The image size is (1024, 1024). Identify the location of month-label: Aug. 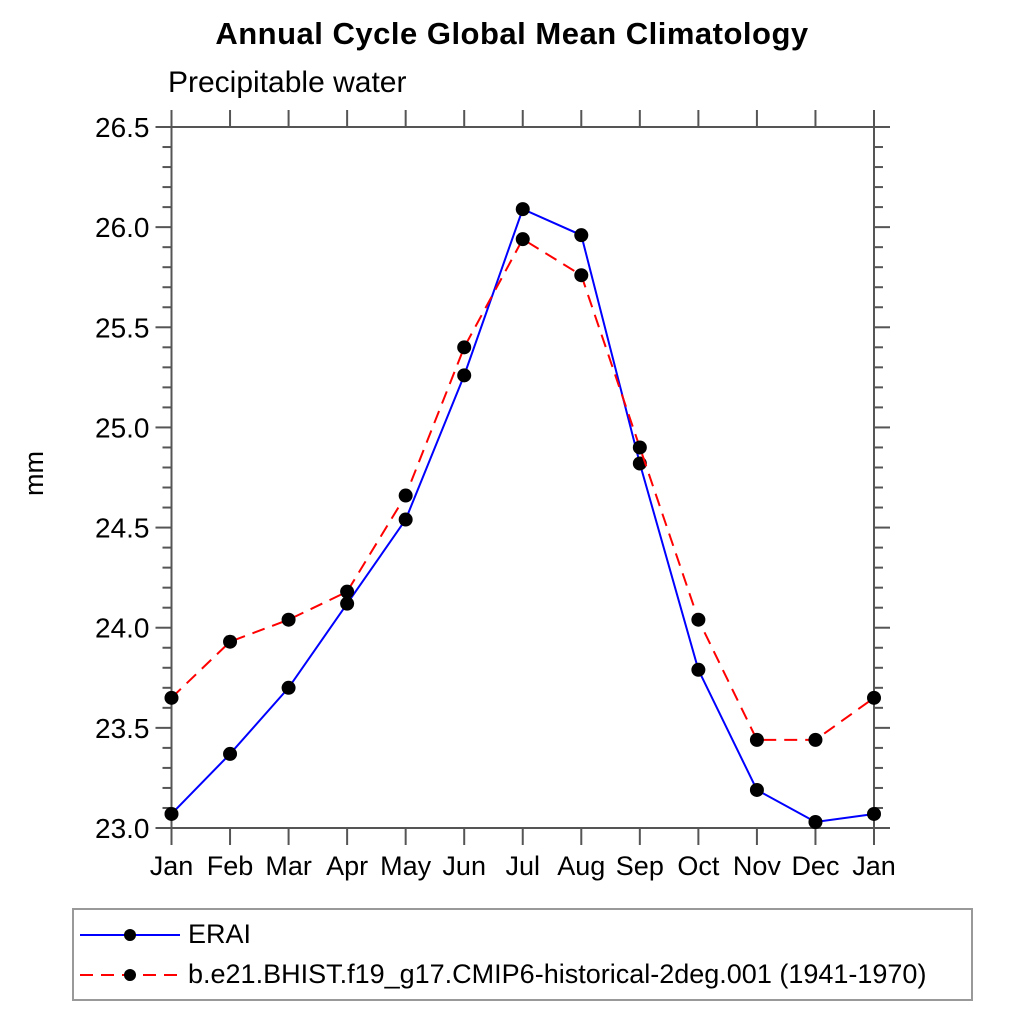
(581, 866).